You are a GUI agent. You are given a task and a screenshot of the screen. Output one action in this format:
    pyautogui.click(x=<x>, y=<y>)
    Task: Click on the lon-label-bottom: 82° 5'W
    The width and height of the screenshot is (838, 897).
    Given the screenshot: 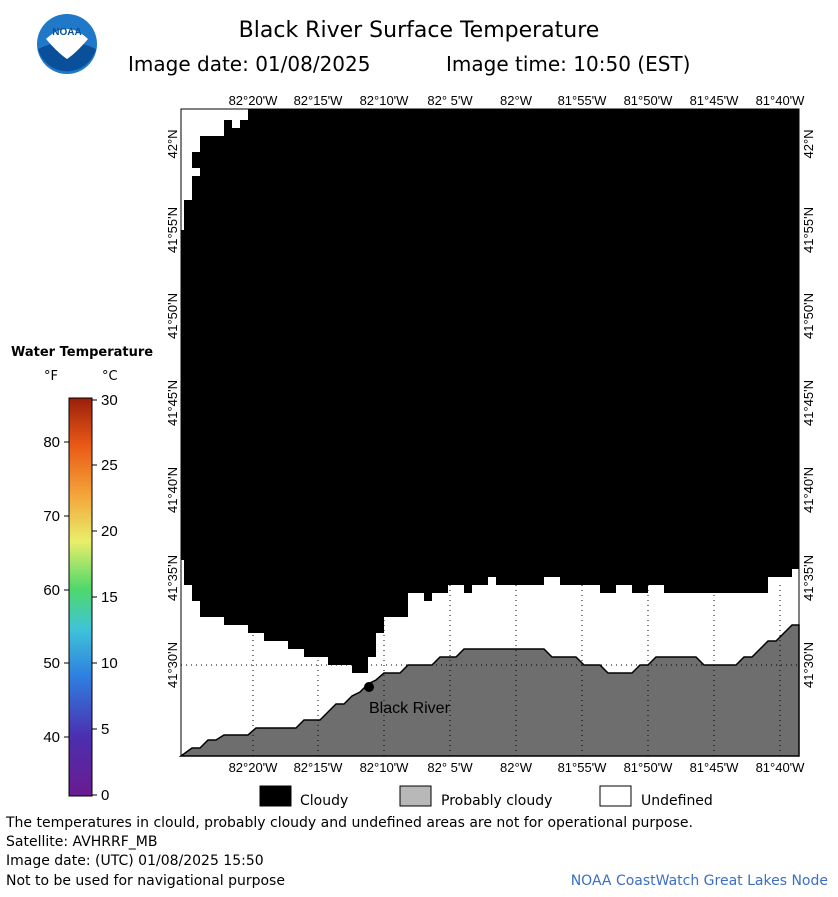 What is the action you would take?
    pyautogui.click(x=450, y=767)
    